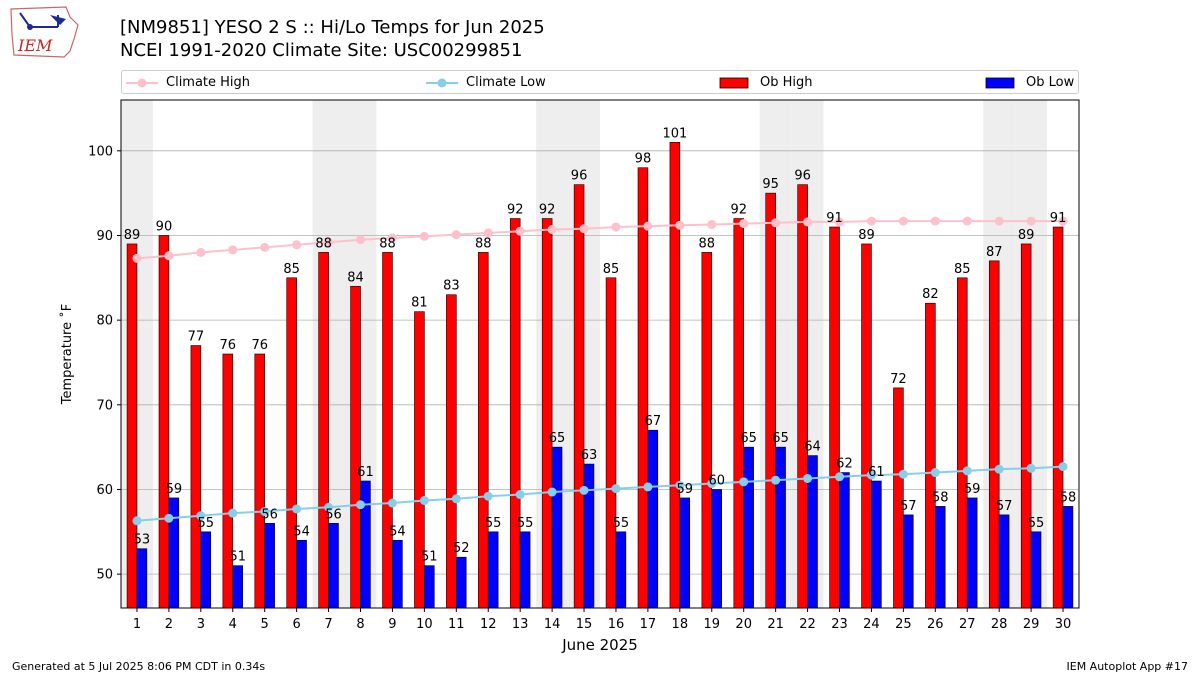 This screenshot has width=1200, height=675. Describe the element at coordinates (1063, 624) in the screenshot. I see `x-tick-label-30: 30` at that location.